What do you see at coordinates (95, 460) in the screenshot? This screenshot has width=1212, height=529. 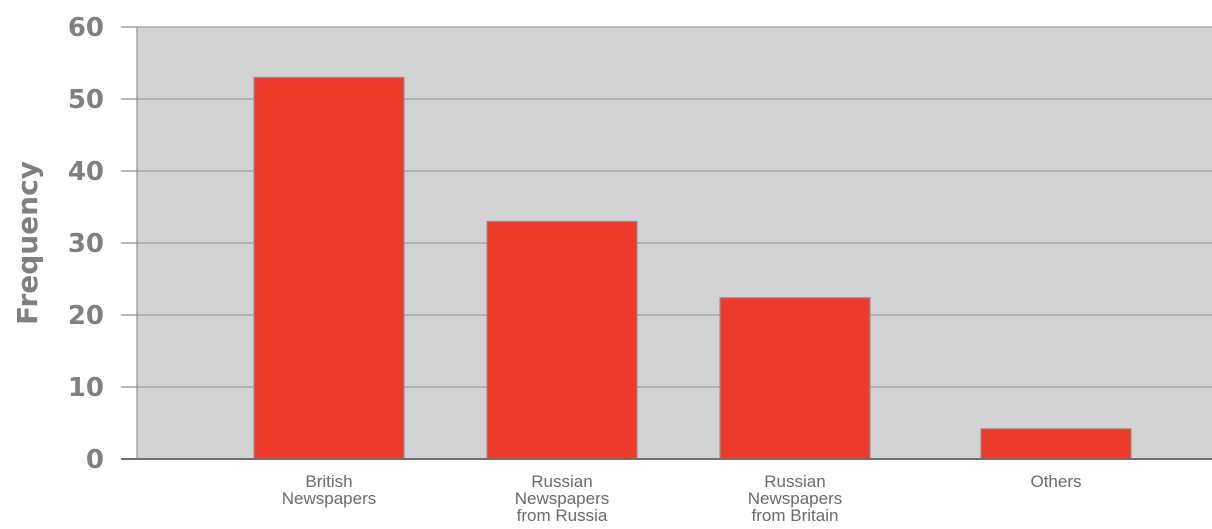 I see `y-tick-label: 0` at bounding box center [95, 460].